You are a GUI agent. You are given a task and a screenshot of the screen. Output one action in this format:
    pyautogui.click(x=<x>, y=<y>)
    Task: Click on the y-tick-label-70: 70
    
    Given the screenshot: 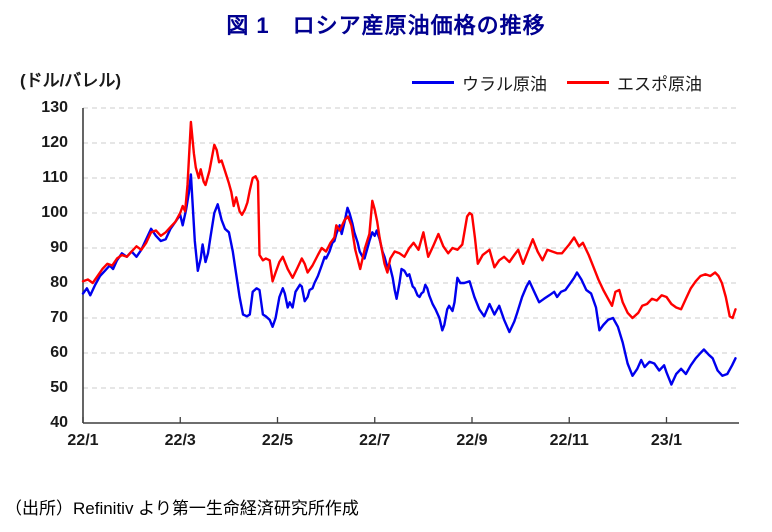 What is the action you would take?
    pyautogui.click(x=59, y=317)
    